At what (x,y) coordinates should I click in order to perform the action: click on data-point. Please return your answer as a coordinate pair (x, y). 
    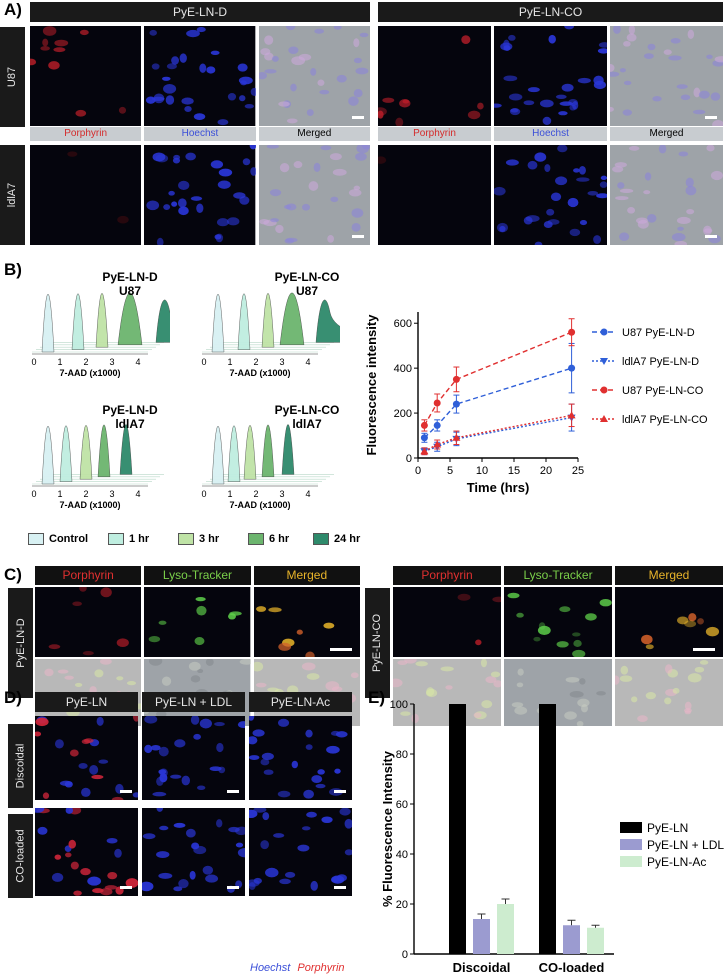
    Looking at the image, I should click on (572, 332).